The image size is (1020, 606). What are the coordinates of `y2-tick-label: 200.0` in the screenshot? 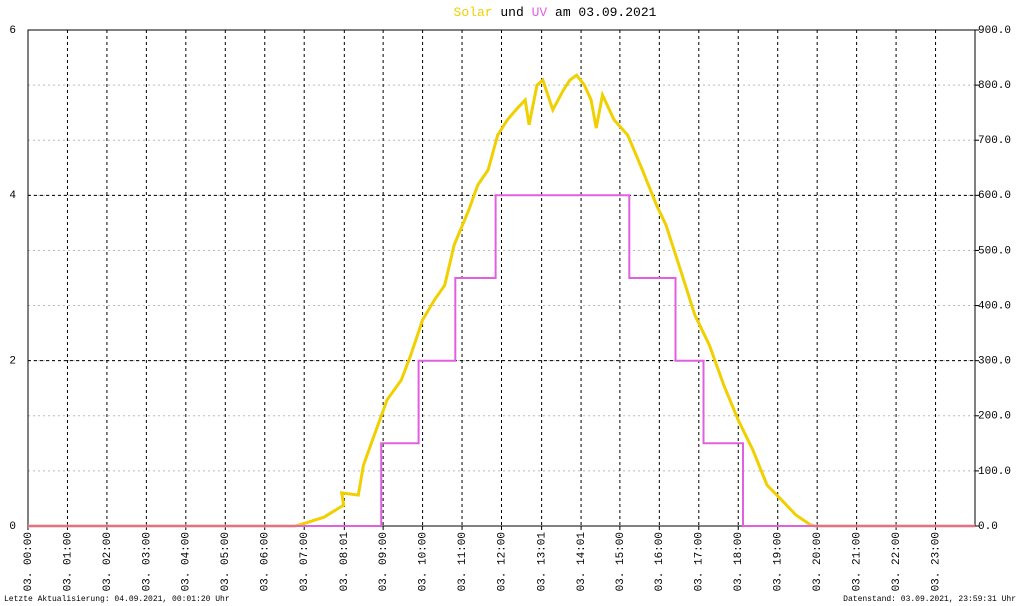 It's located at (994, 417).